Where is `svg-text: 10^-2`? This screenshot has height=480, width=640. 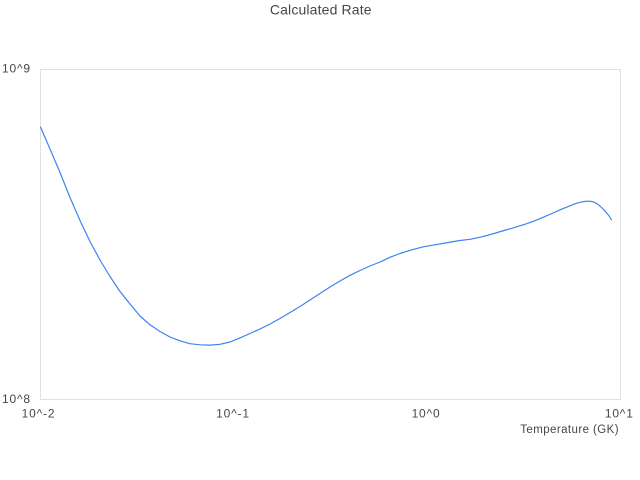
svg-text: 10^-2 is located at coordinates (39, 414).